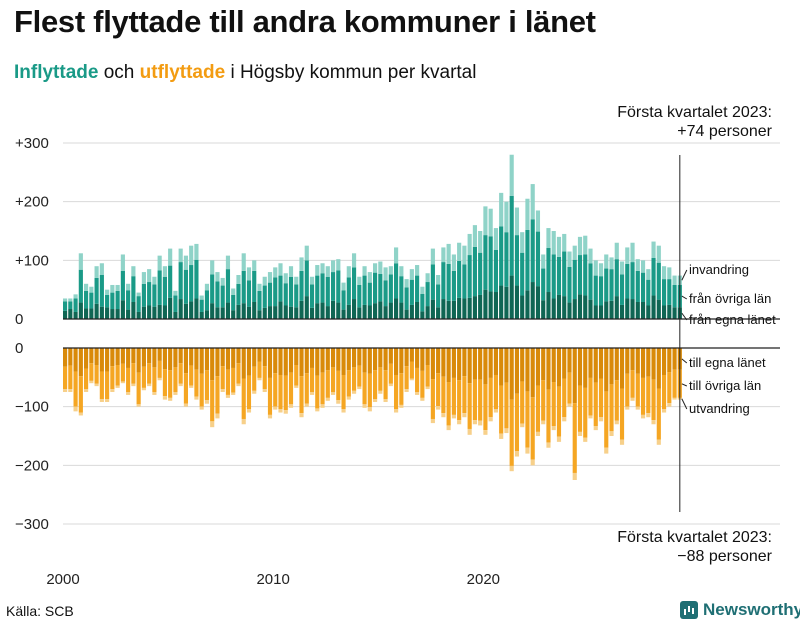  What do you see at coordinates (483, 579) in the screenshot?
I see `x-tick-label: 2020` at bounding box center [483, 579].